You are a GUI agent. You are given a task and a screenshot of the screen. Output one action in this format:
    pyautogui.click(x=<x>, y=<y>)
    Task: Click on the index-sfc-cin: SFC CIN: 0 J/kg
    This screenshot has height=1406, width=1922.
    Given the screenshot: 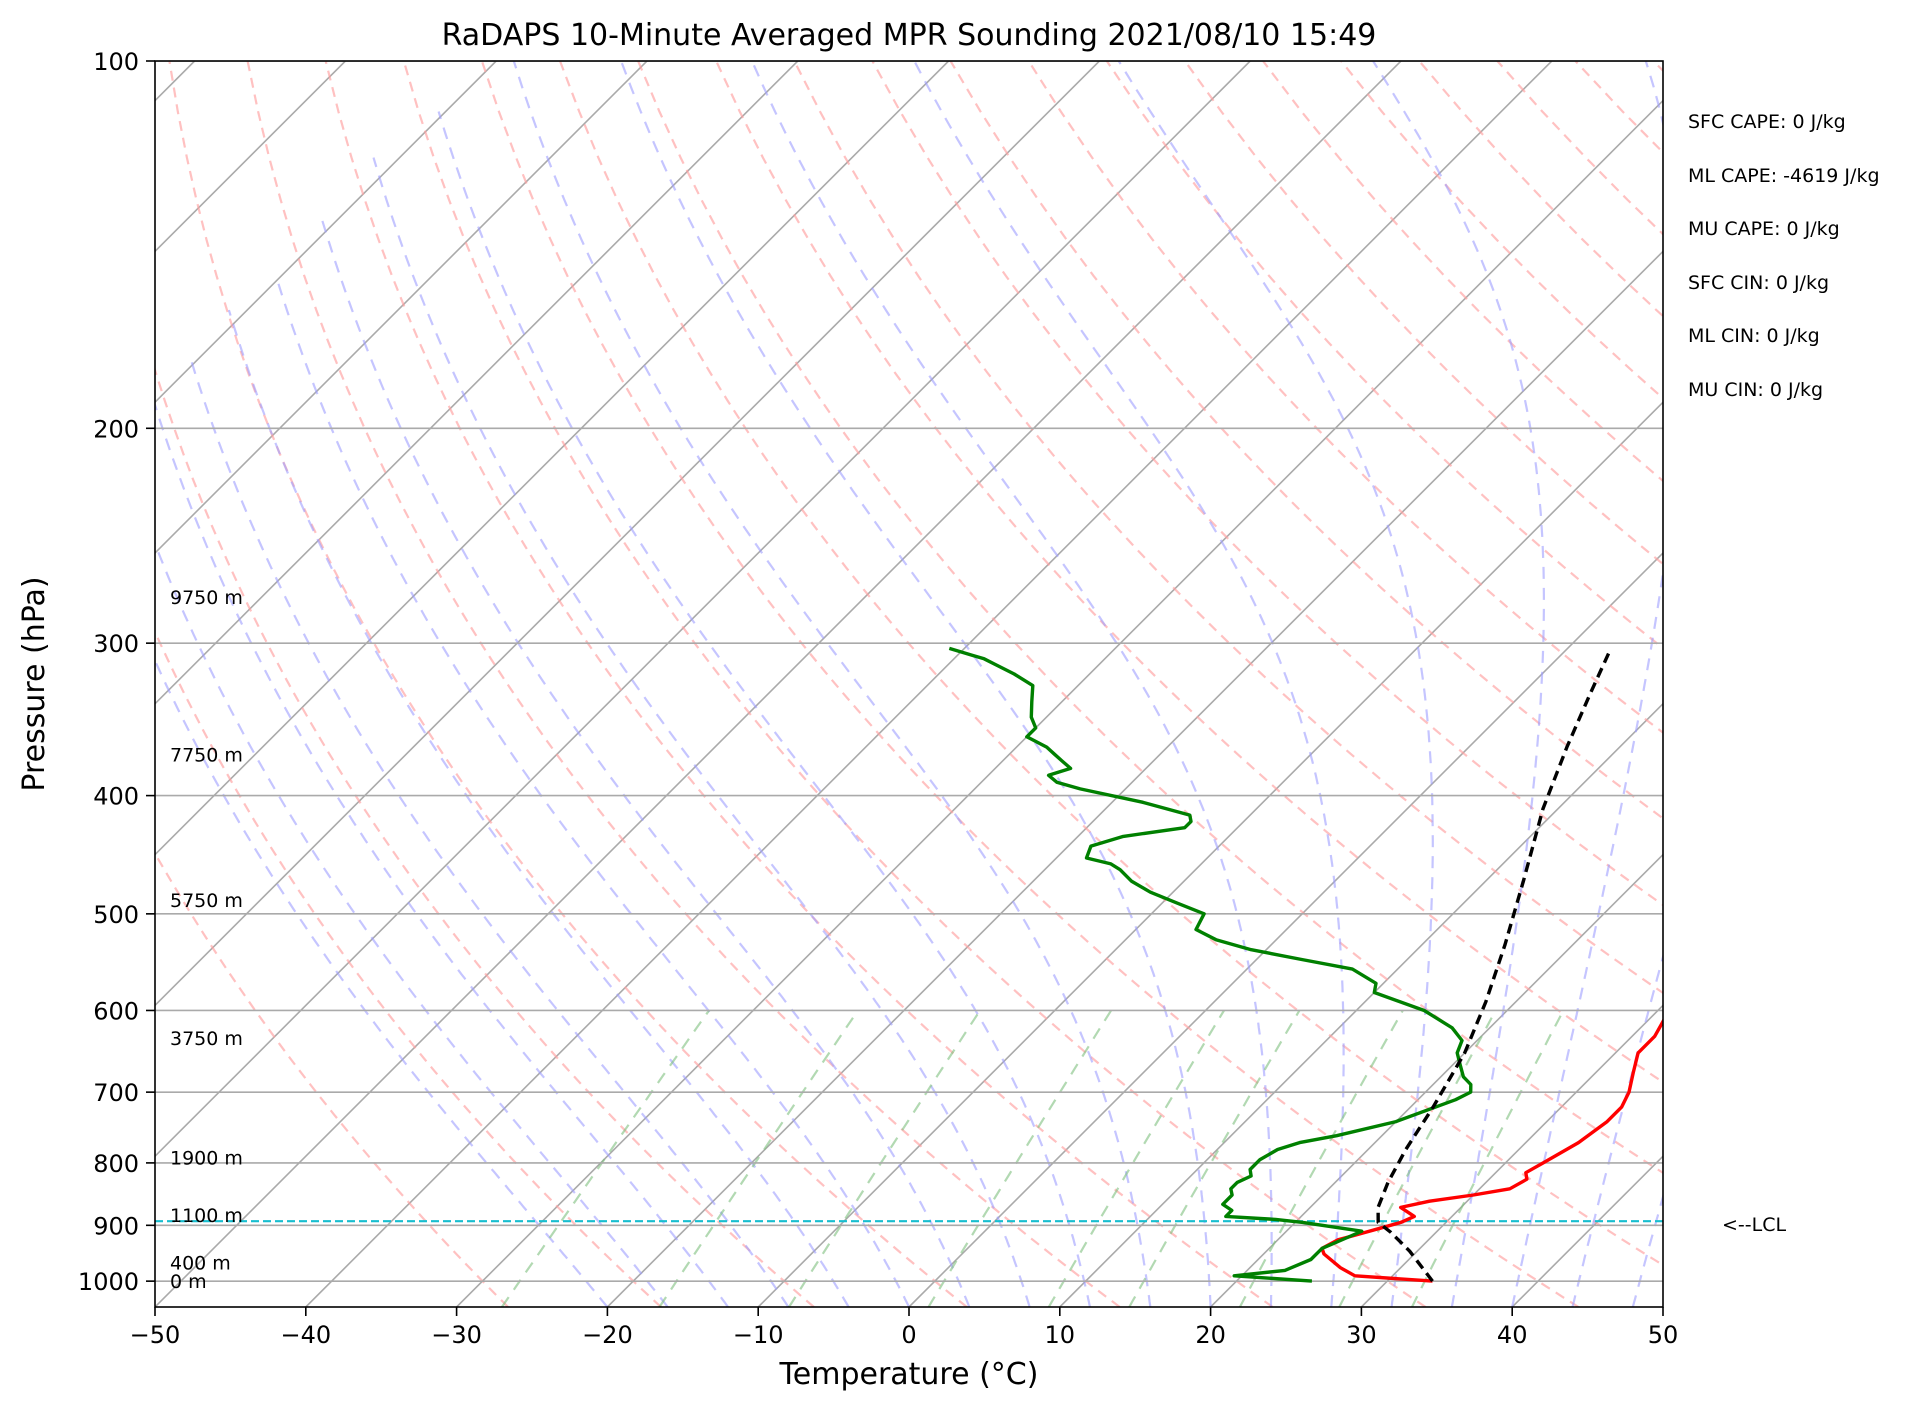 What is the action you would take?
    pyautogui.click(x=1758, y=283)
    